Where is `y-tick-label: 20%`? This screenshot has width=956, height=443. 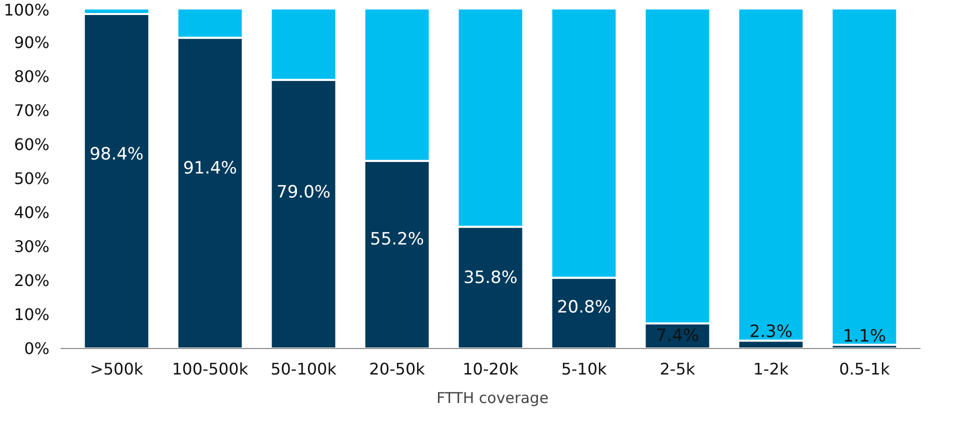 y-tick-label: 20% is located at coordinates (32, 280).